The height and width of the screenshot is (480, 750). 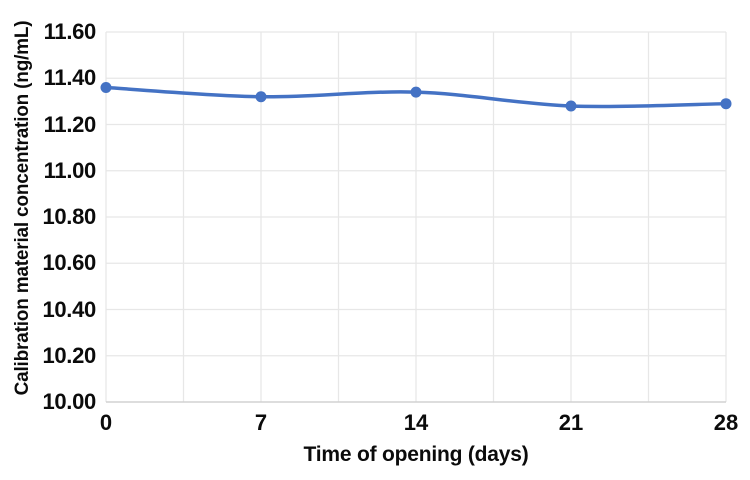 I want to click on x-axis-title: Time of opening (days), so click(x=416, y=454).